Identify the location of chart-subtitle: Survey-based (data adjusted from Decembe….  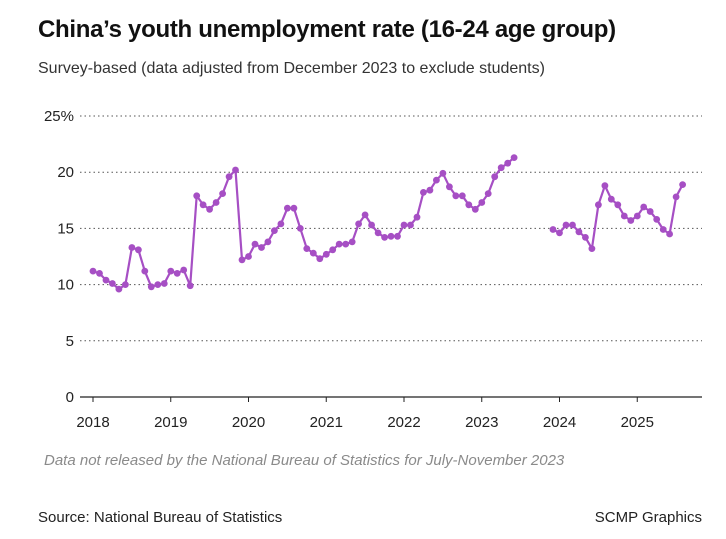
(291, 68).